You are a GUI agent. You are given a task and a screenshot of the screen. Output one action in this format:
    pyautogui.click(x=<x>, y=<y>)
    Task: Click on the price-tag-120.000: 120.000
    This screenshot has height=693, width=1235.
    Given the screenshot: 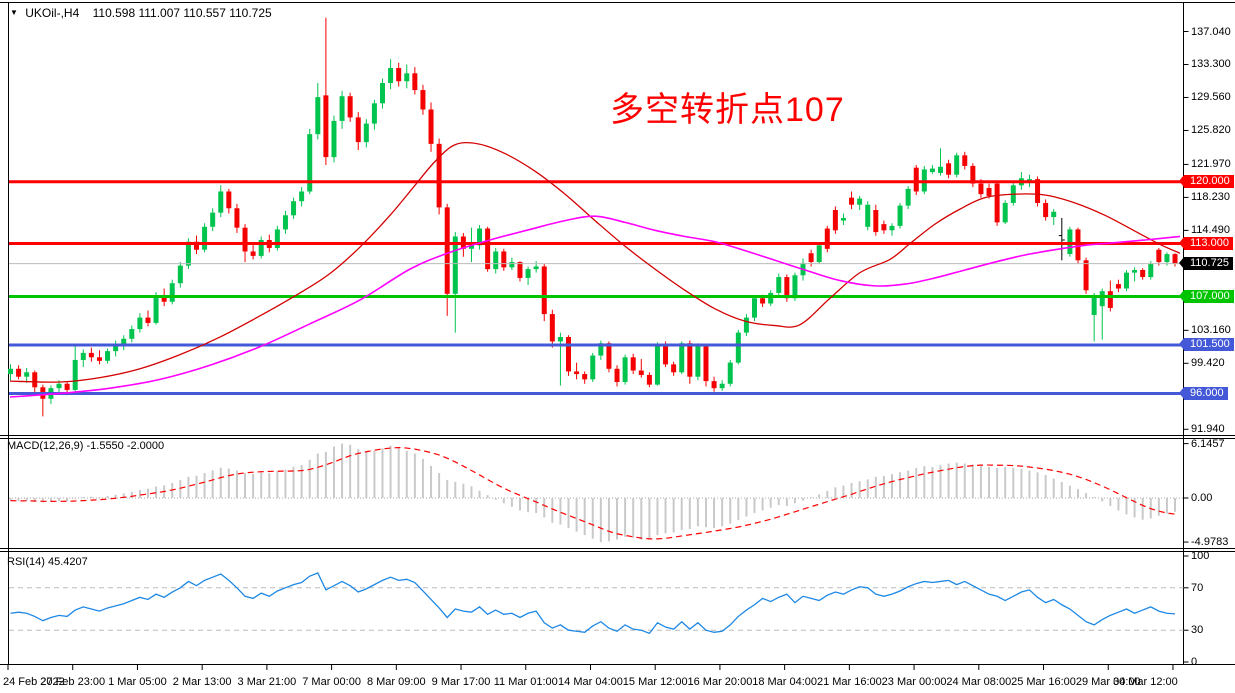 What is the action you would take?
    pyautogui.click(x=1206, y=182)
    